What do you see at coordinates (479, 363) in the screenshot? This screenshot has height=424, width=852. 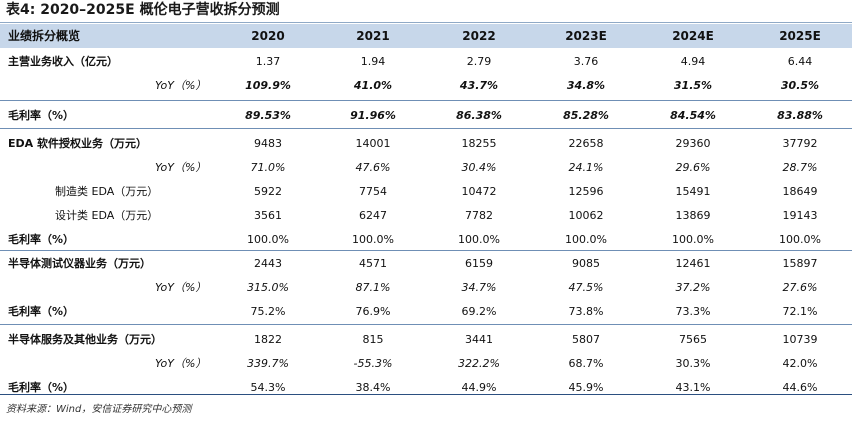 I see `table-cell: 322.2%` at bounding box center [479, 363].